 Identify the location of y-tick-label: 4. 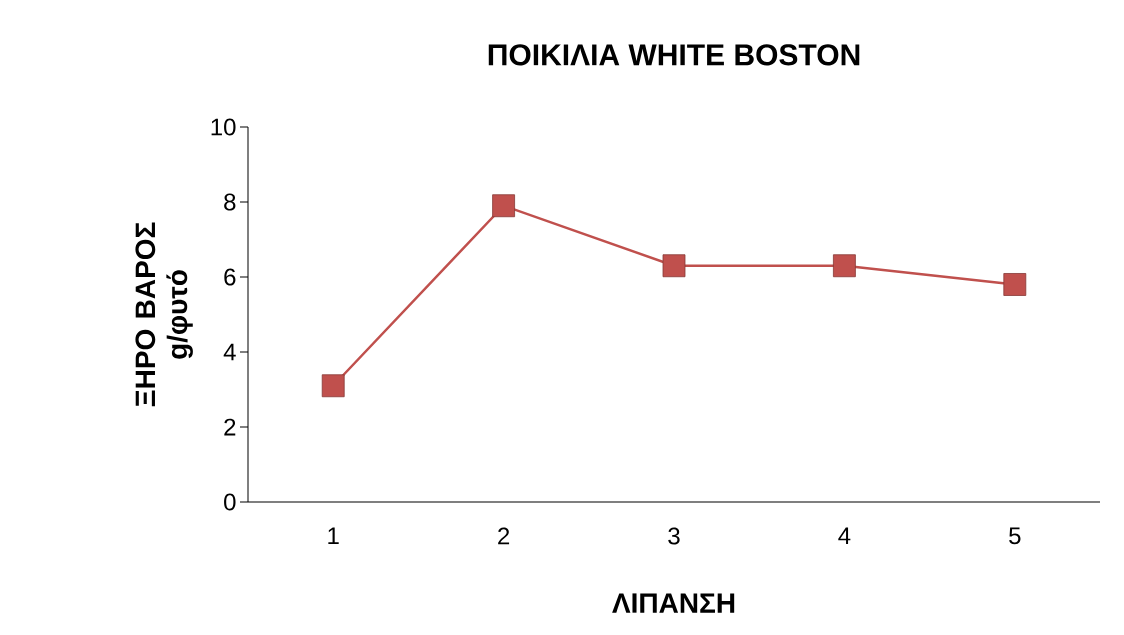
(229, 352).